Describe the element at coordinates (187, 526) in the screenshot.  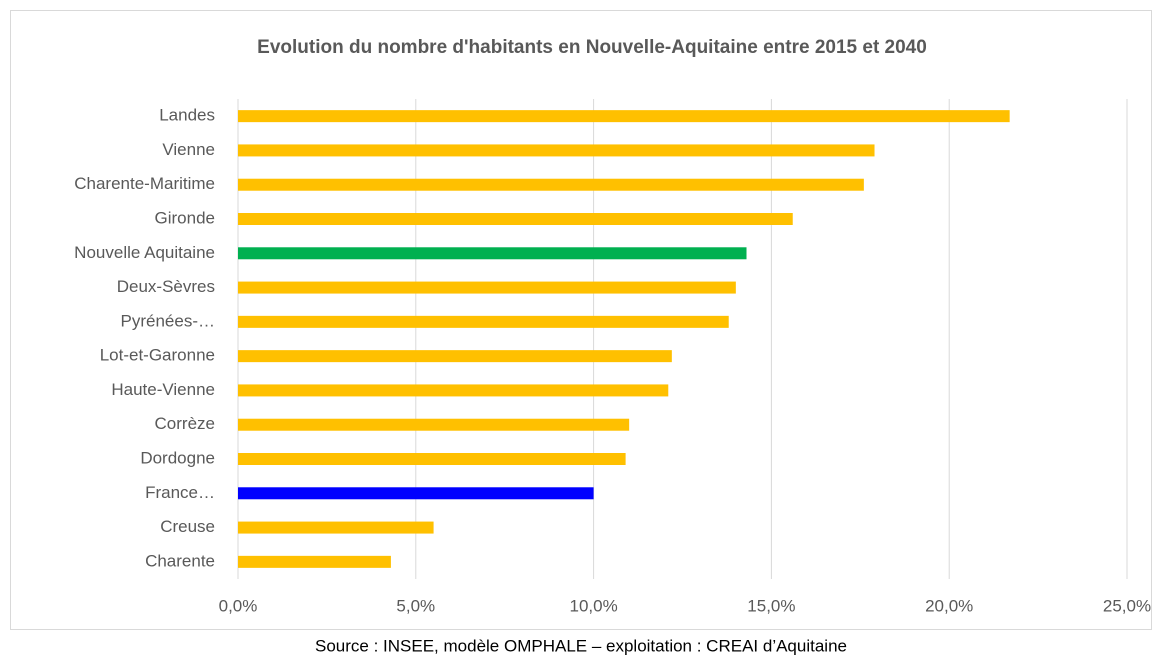
I see `y-tick-label: Creuse` at that location.